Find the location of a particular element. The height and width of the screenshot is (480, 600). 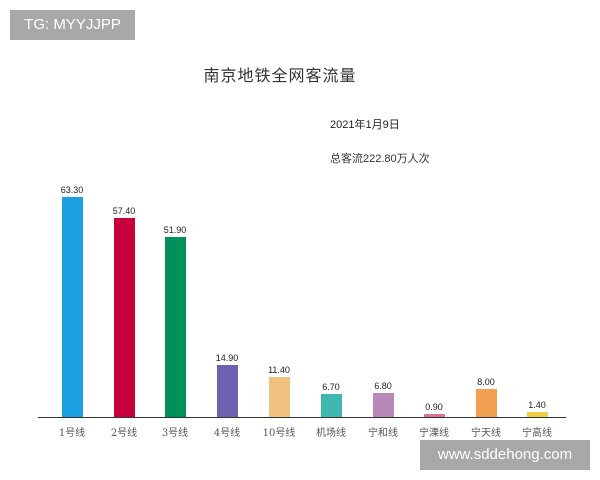

bar-value-label: 6.70 is located at coordinates (331, 386).